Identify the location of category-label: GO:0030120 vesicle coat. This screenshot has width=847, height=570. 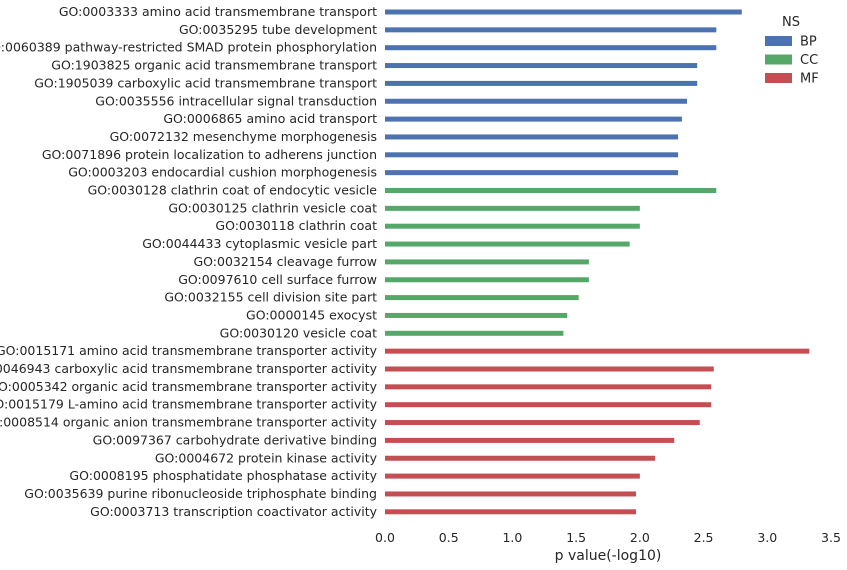
(298, 332).